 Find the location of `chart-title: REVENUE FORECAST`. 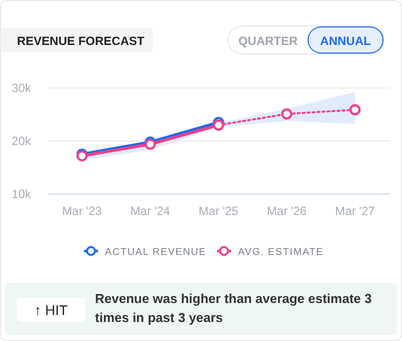

chart-title: REVENUE FORECAST is located at coordinates (81, 41).